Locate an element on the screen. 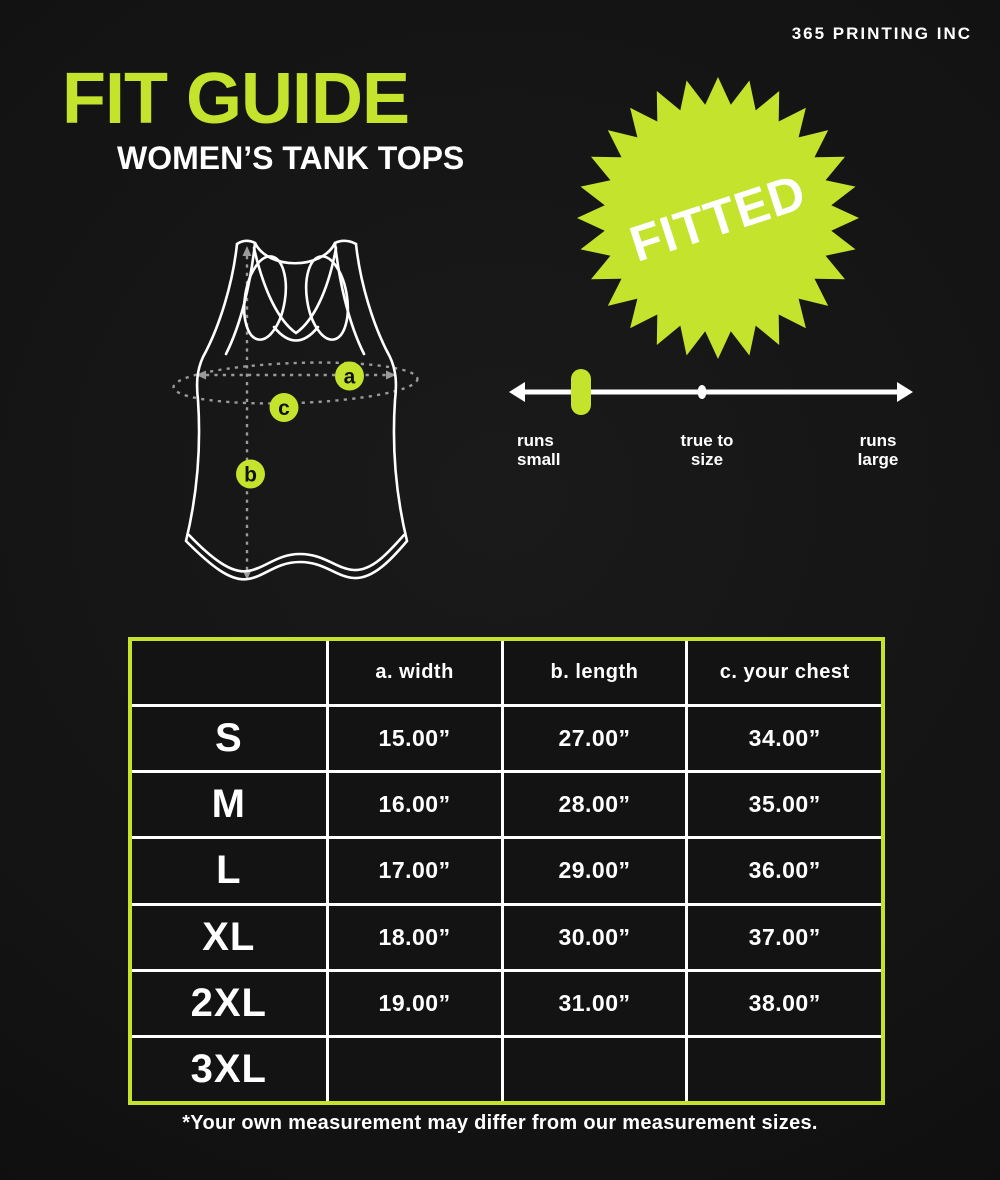  scale-arrow-left-icon is located at coordinates (517, 392).